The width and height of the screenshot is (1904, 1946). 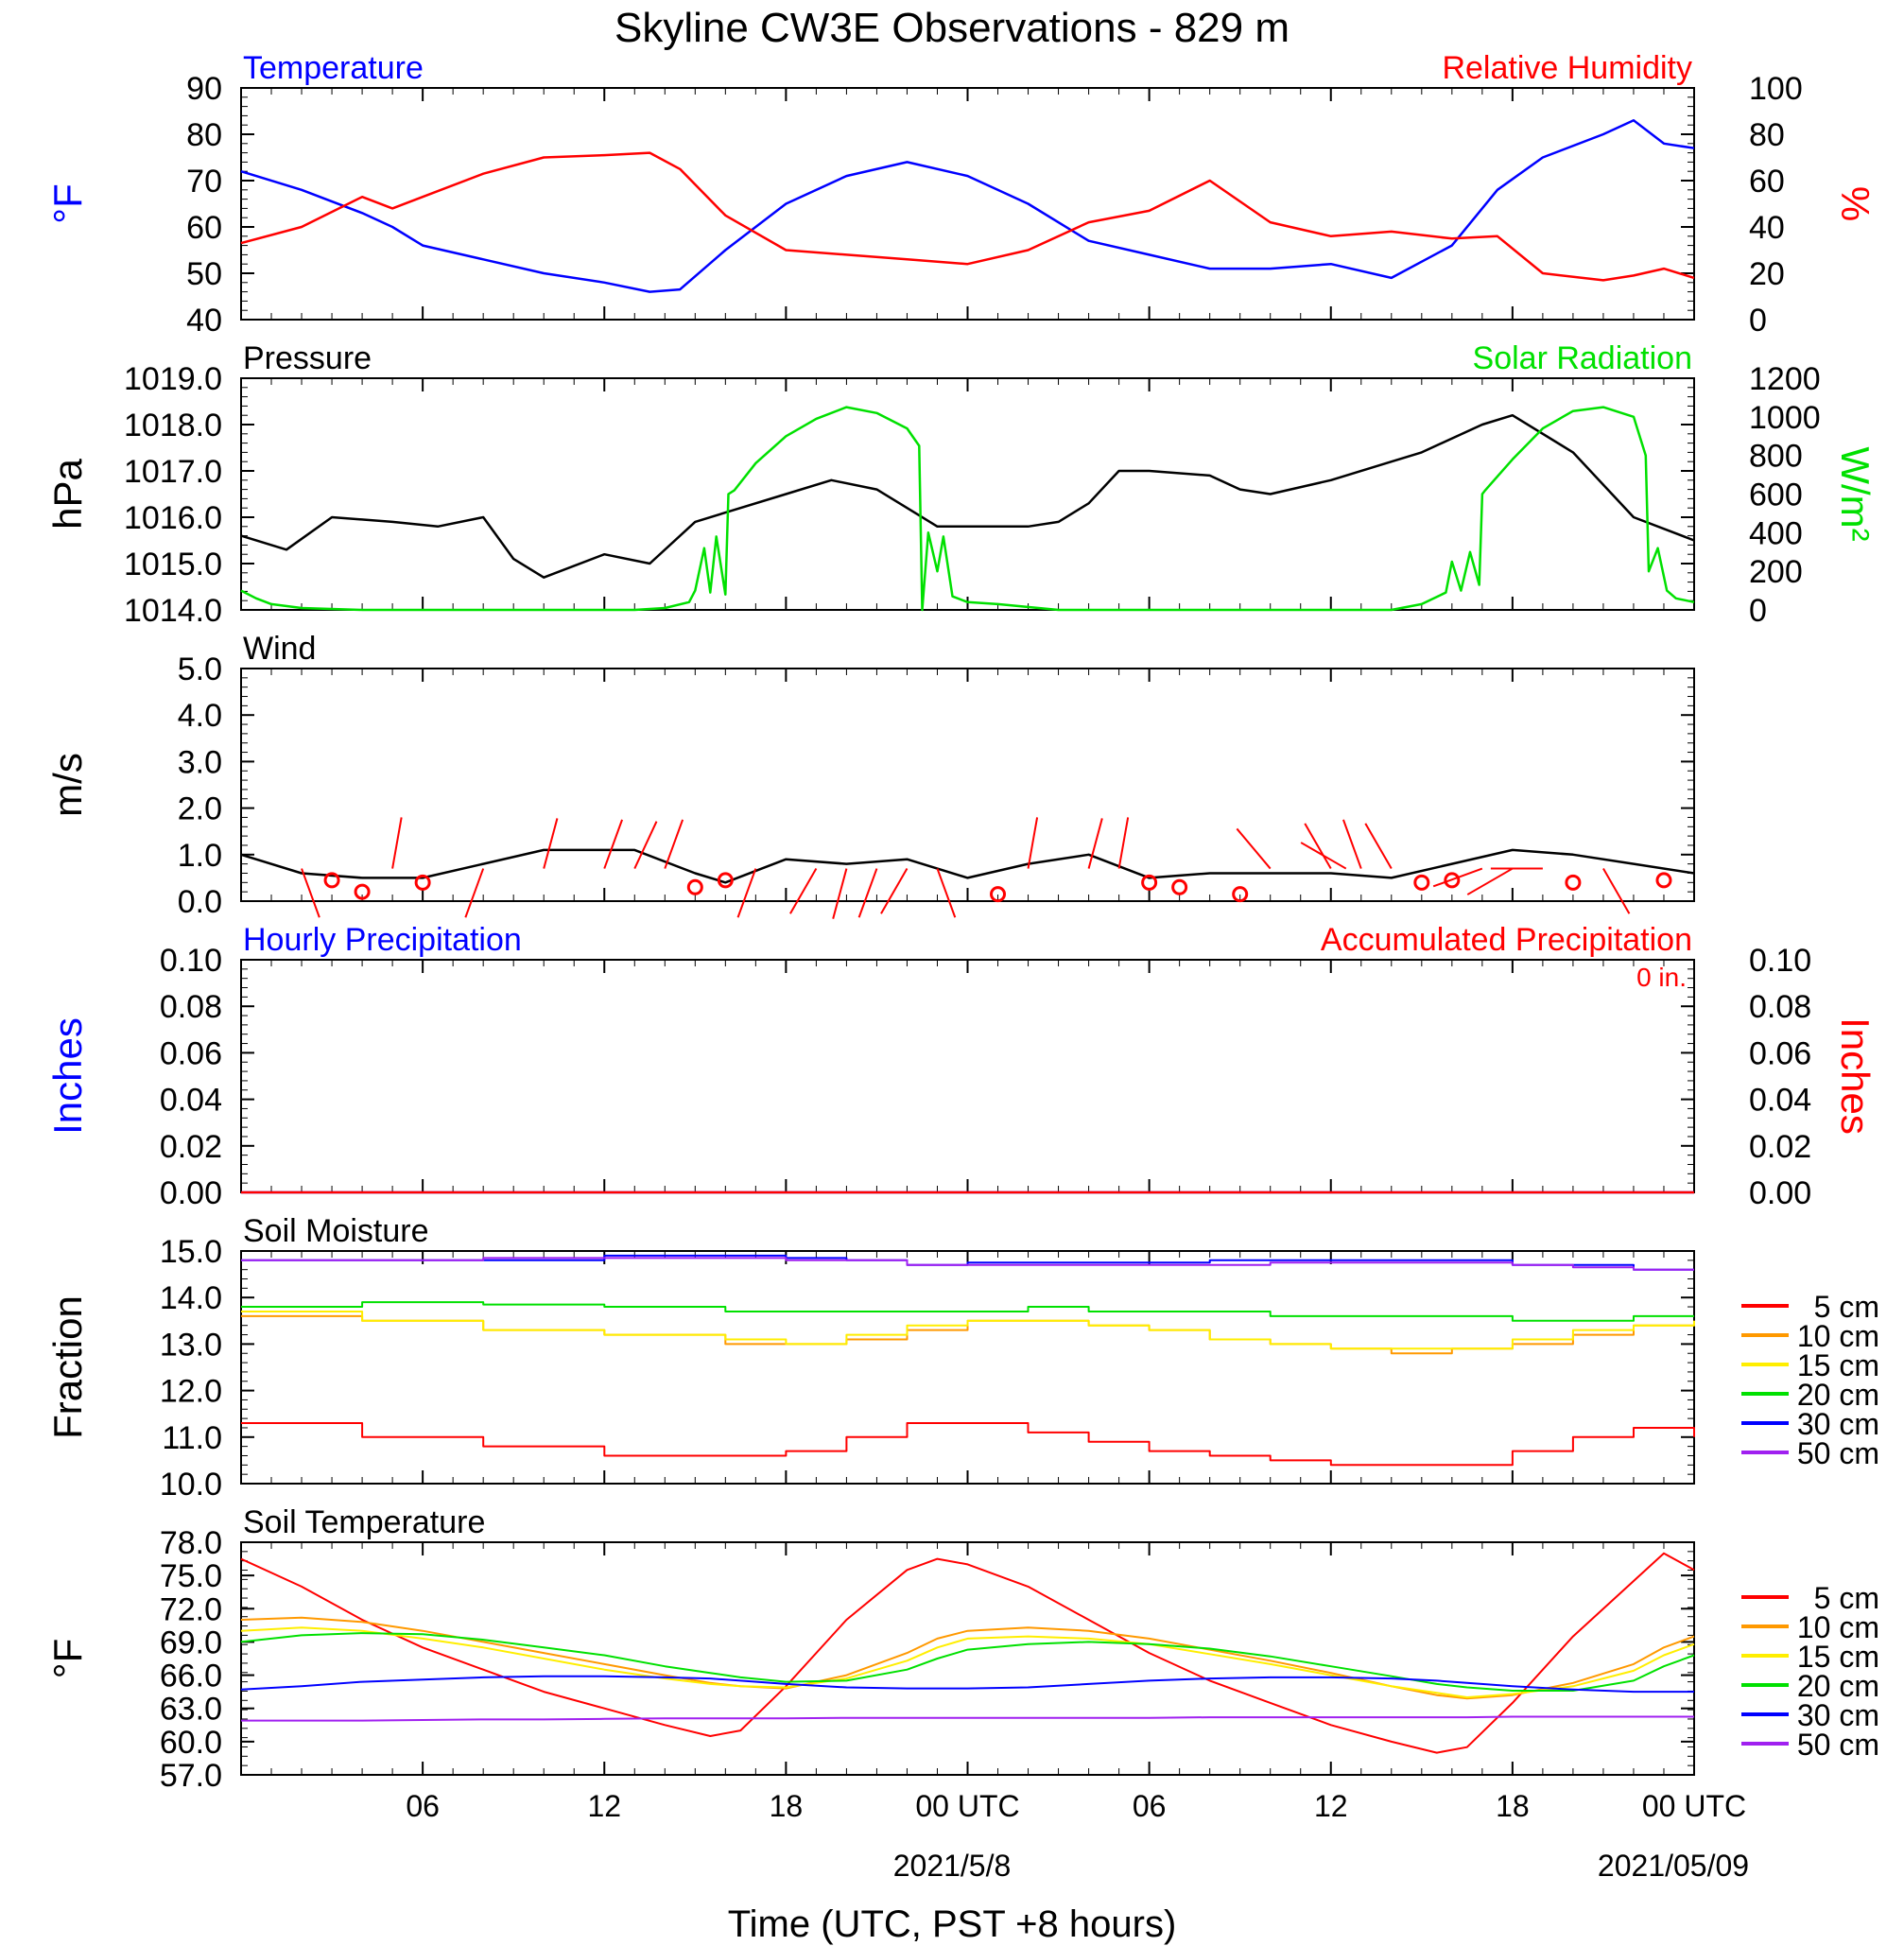 What do you see at coordinates (967, 1076) in the screenshot?
I see `precipitation-frame` at bounding box center [967, 1076].